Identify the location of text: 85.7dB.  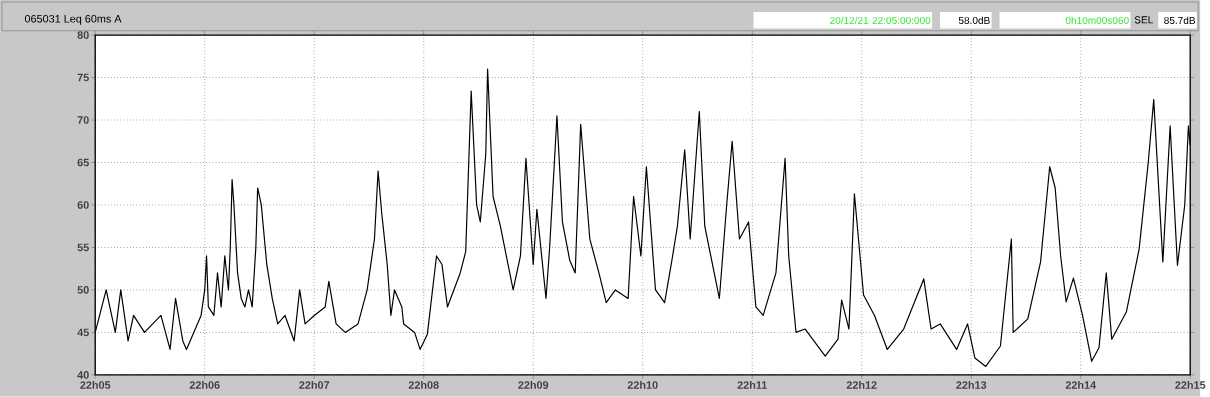
(1180, 20).